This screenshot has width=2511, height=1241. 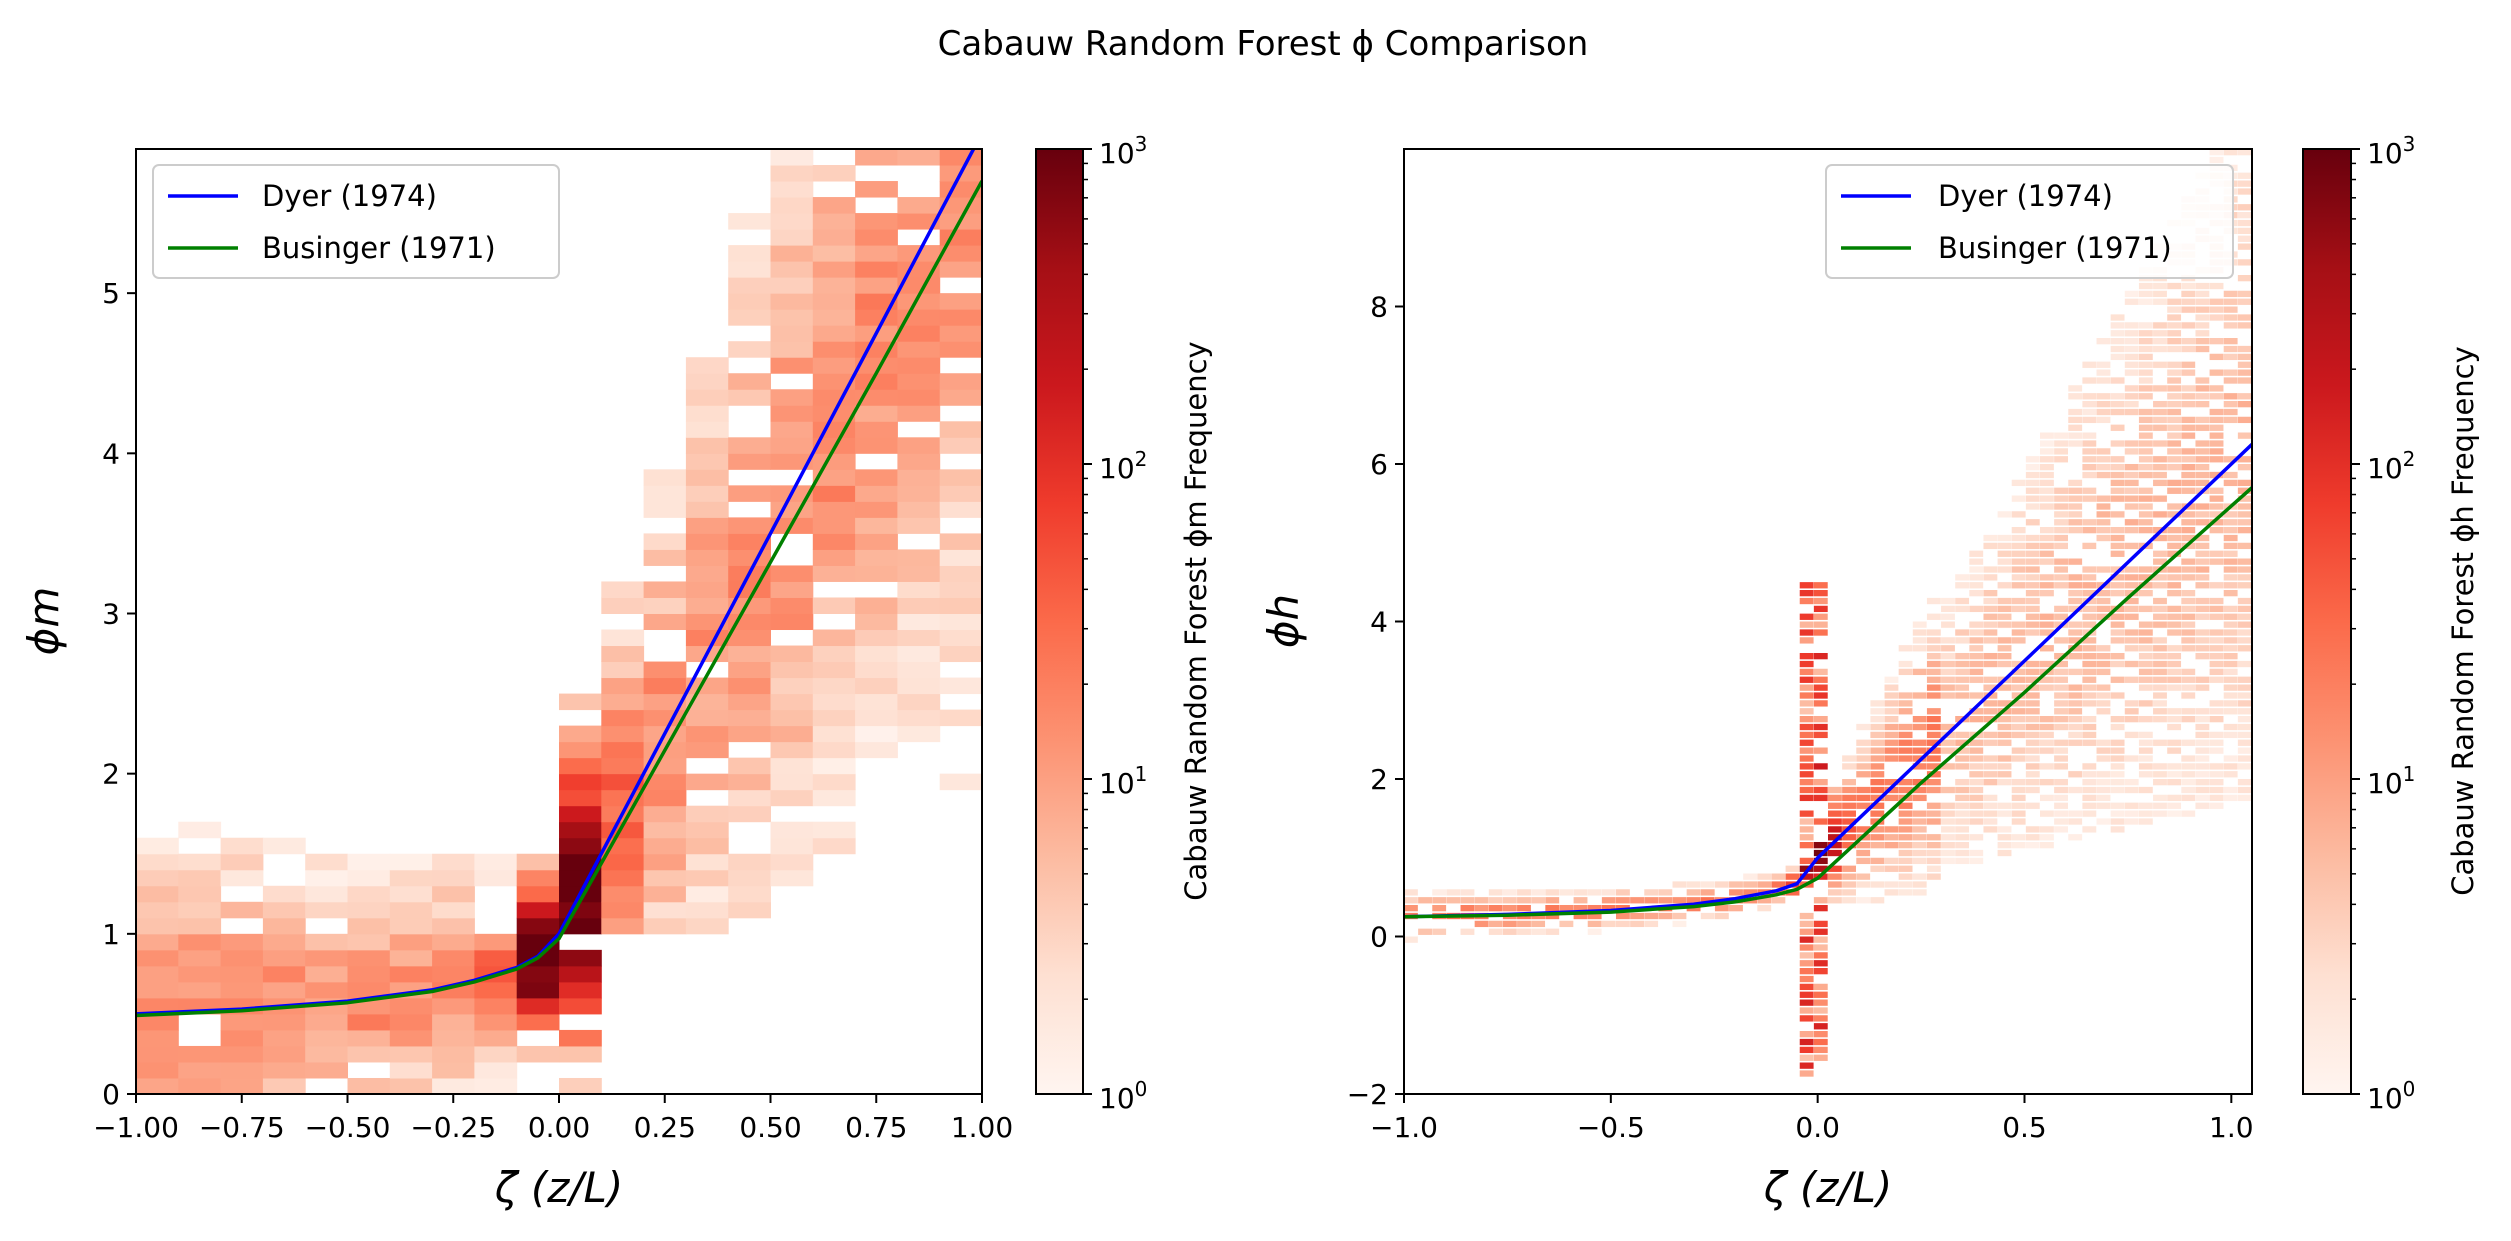 What do you see at coordinates (2055, 248) in the screenshot?
I see `legend-label-businger-right: Businger (1971)` at bounding box center [2055, 248].